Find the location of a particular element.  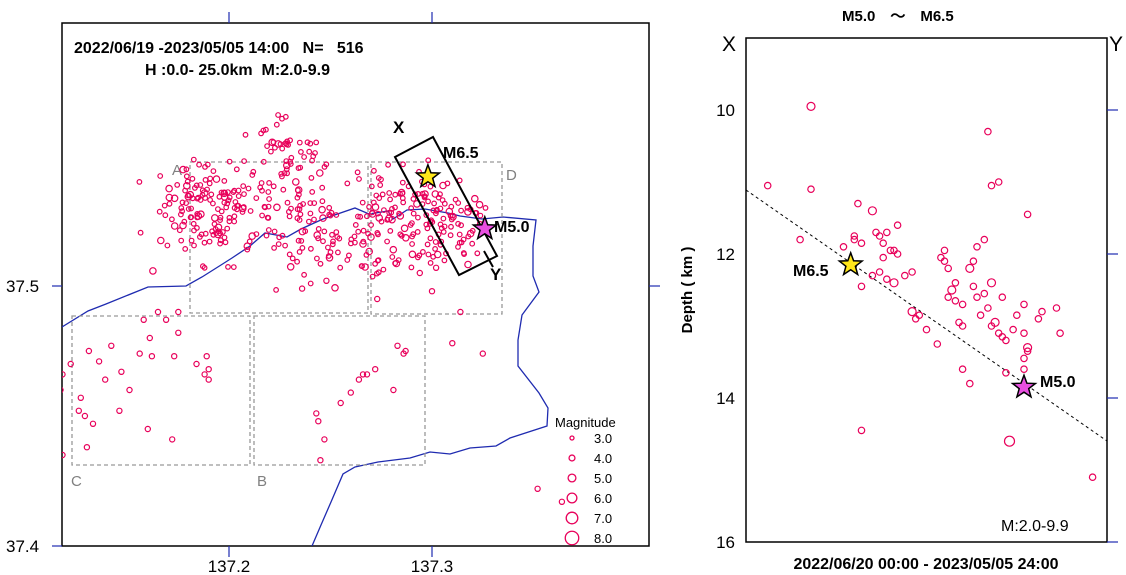

xs-m65-star-icon is located at coordinates (851, 263).